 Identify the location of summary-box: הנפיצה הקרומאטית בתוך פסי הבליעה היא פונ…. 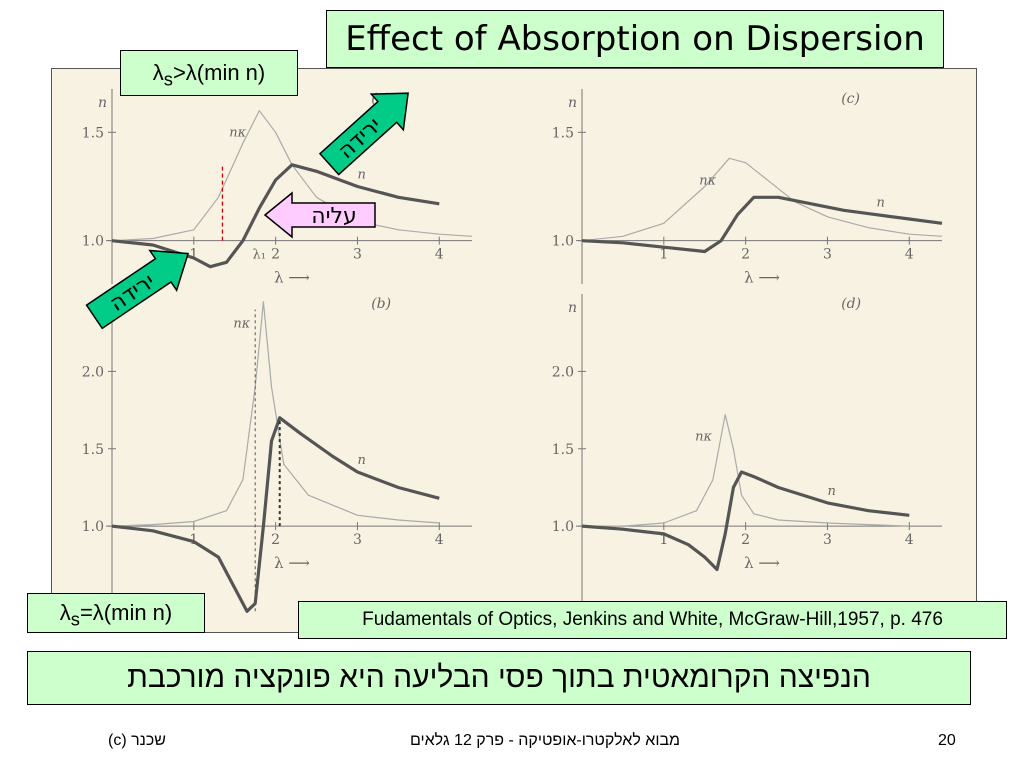
(499, 678).